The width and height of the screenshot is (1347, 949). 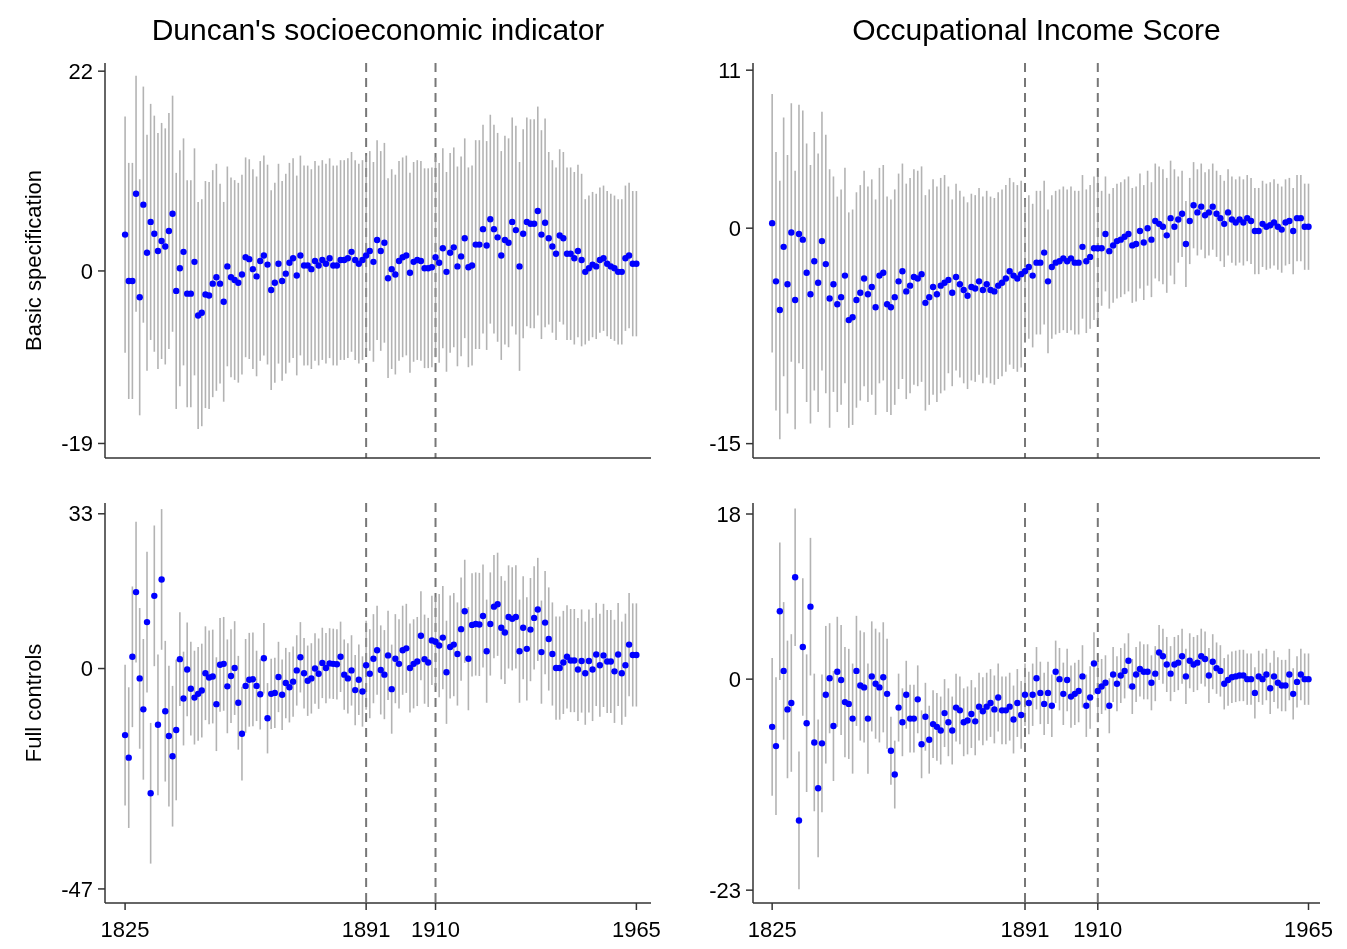 What do you see at coordinates (80, 514) in the screenshot?
I see `y-tick-label: 33` at bounding box center [80, 514].